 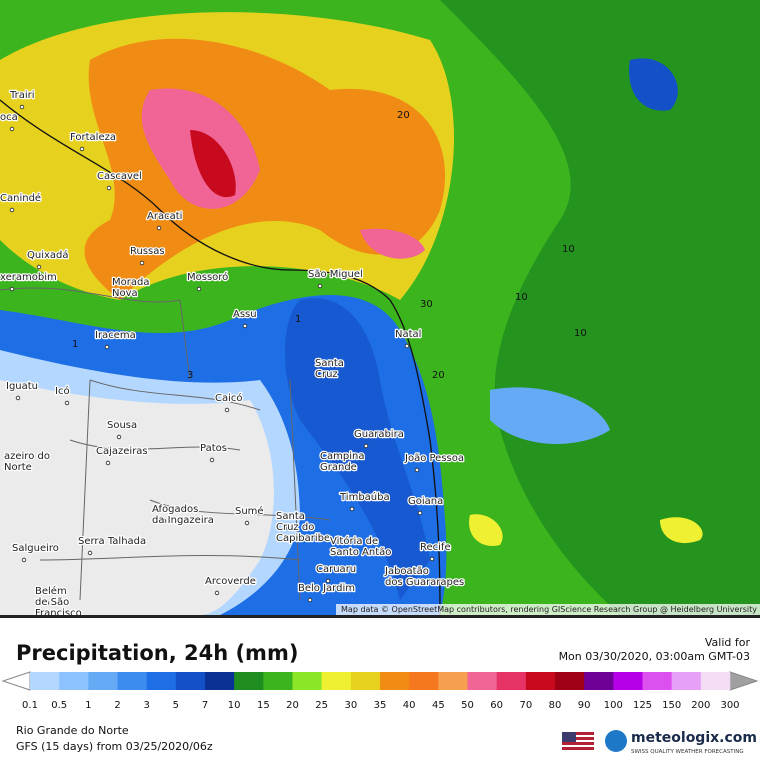 What do you see at coordinates (234, 705) in the screenshot?
I see `legend-tick-label: 10` at bounding box center [234, 705].